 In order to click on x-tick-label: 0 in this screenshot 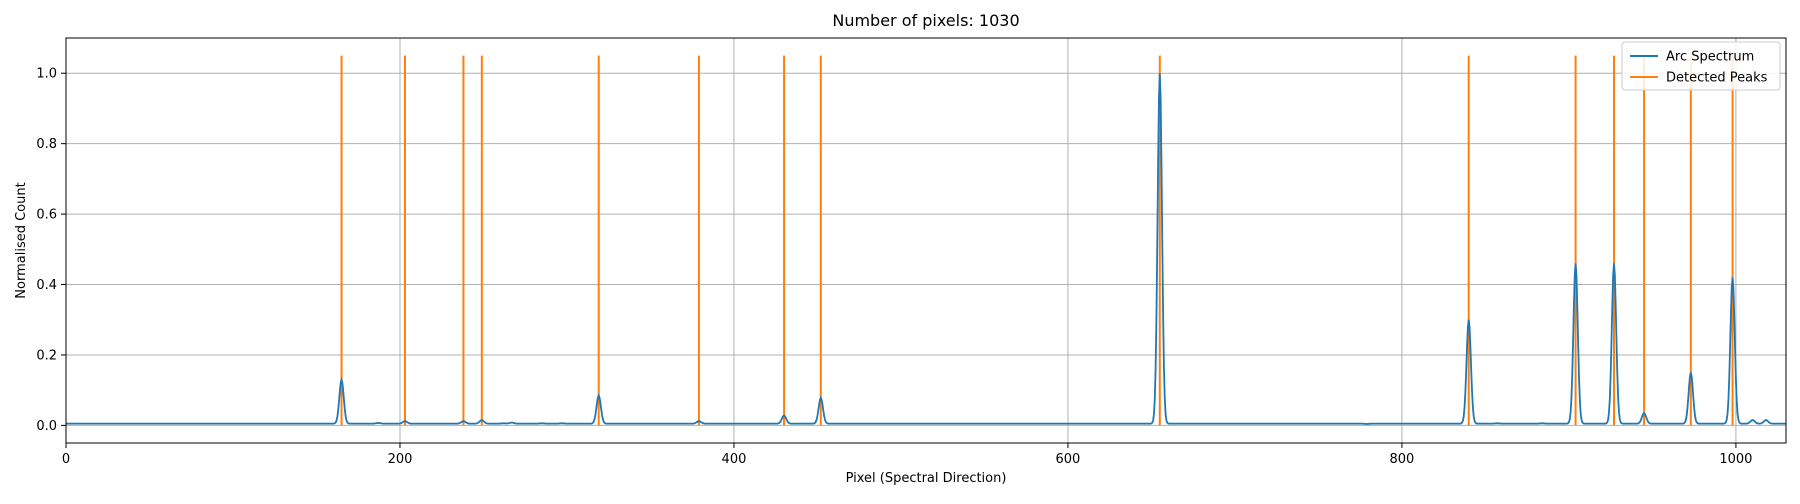, I will do `click(66, 459)`.